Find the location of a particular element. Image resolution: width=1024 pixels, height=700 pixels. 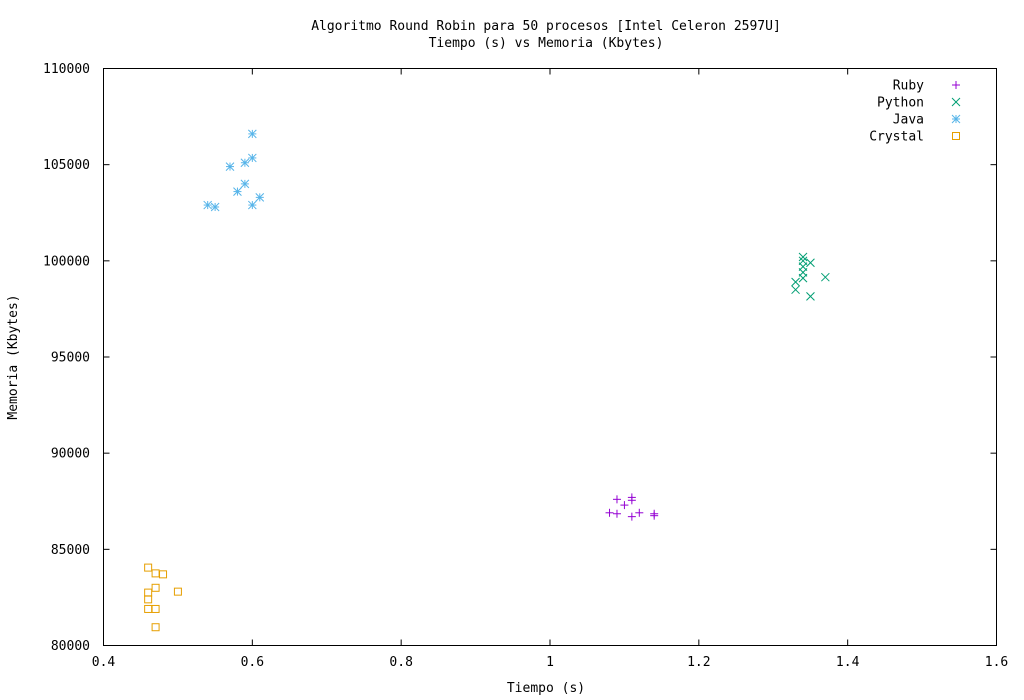

x-tick-label: 1.4 is located at coordinates (848, 662).